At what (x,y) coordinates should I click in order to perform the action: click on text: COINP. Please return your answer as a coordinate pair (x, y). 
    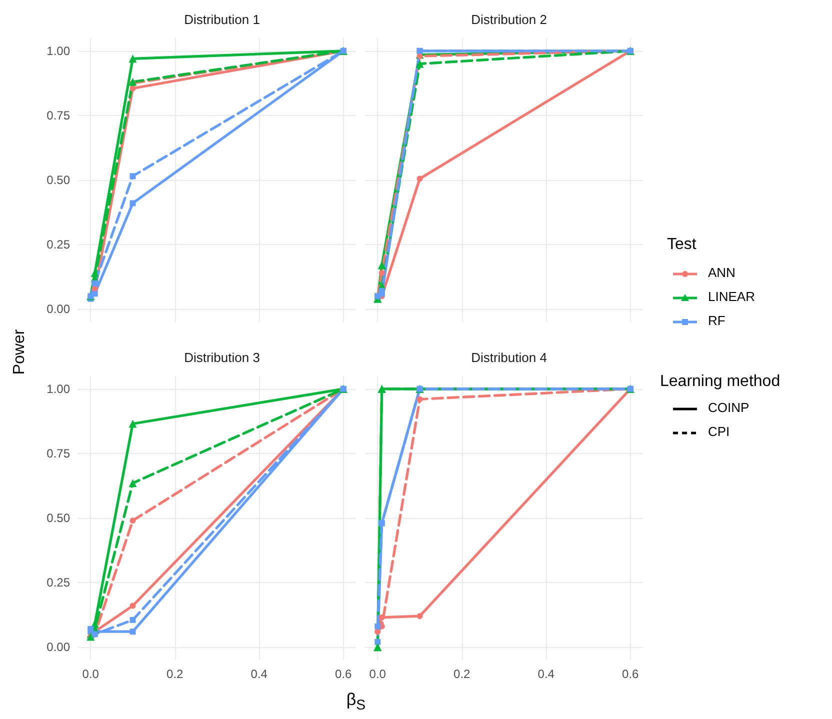
    Looking at the image, I should click on (729, 407).